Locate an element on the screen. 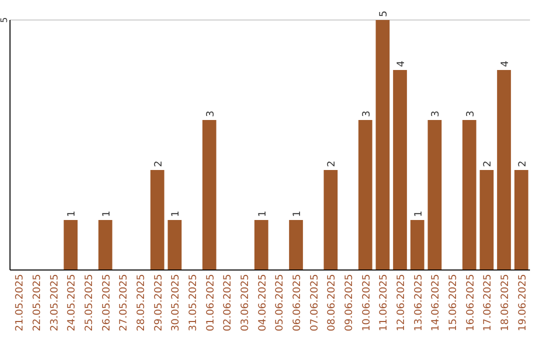  x-tick-label: 13.06.2025 is located at coordinates (418, 303).